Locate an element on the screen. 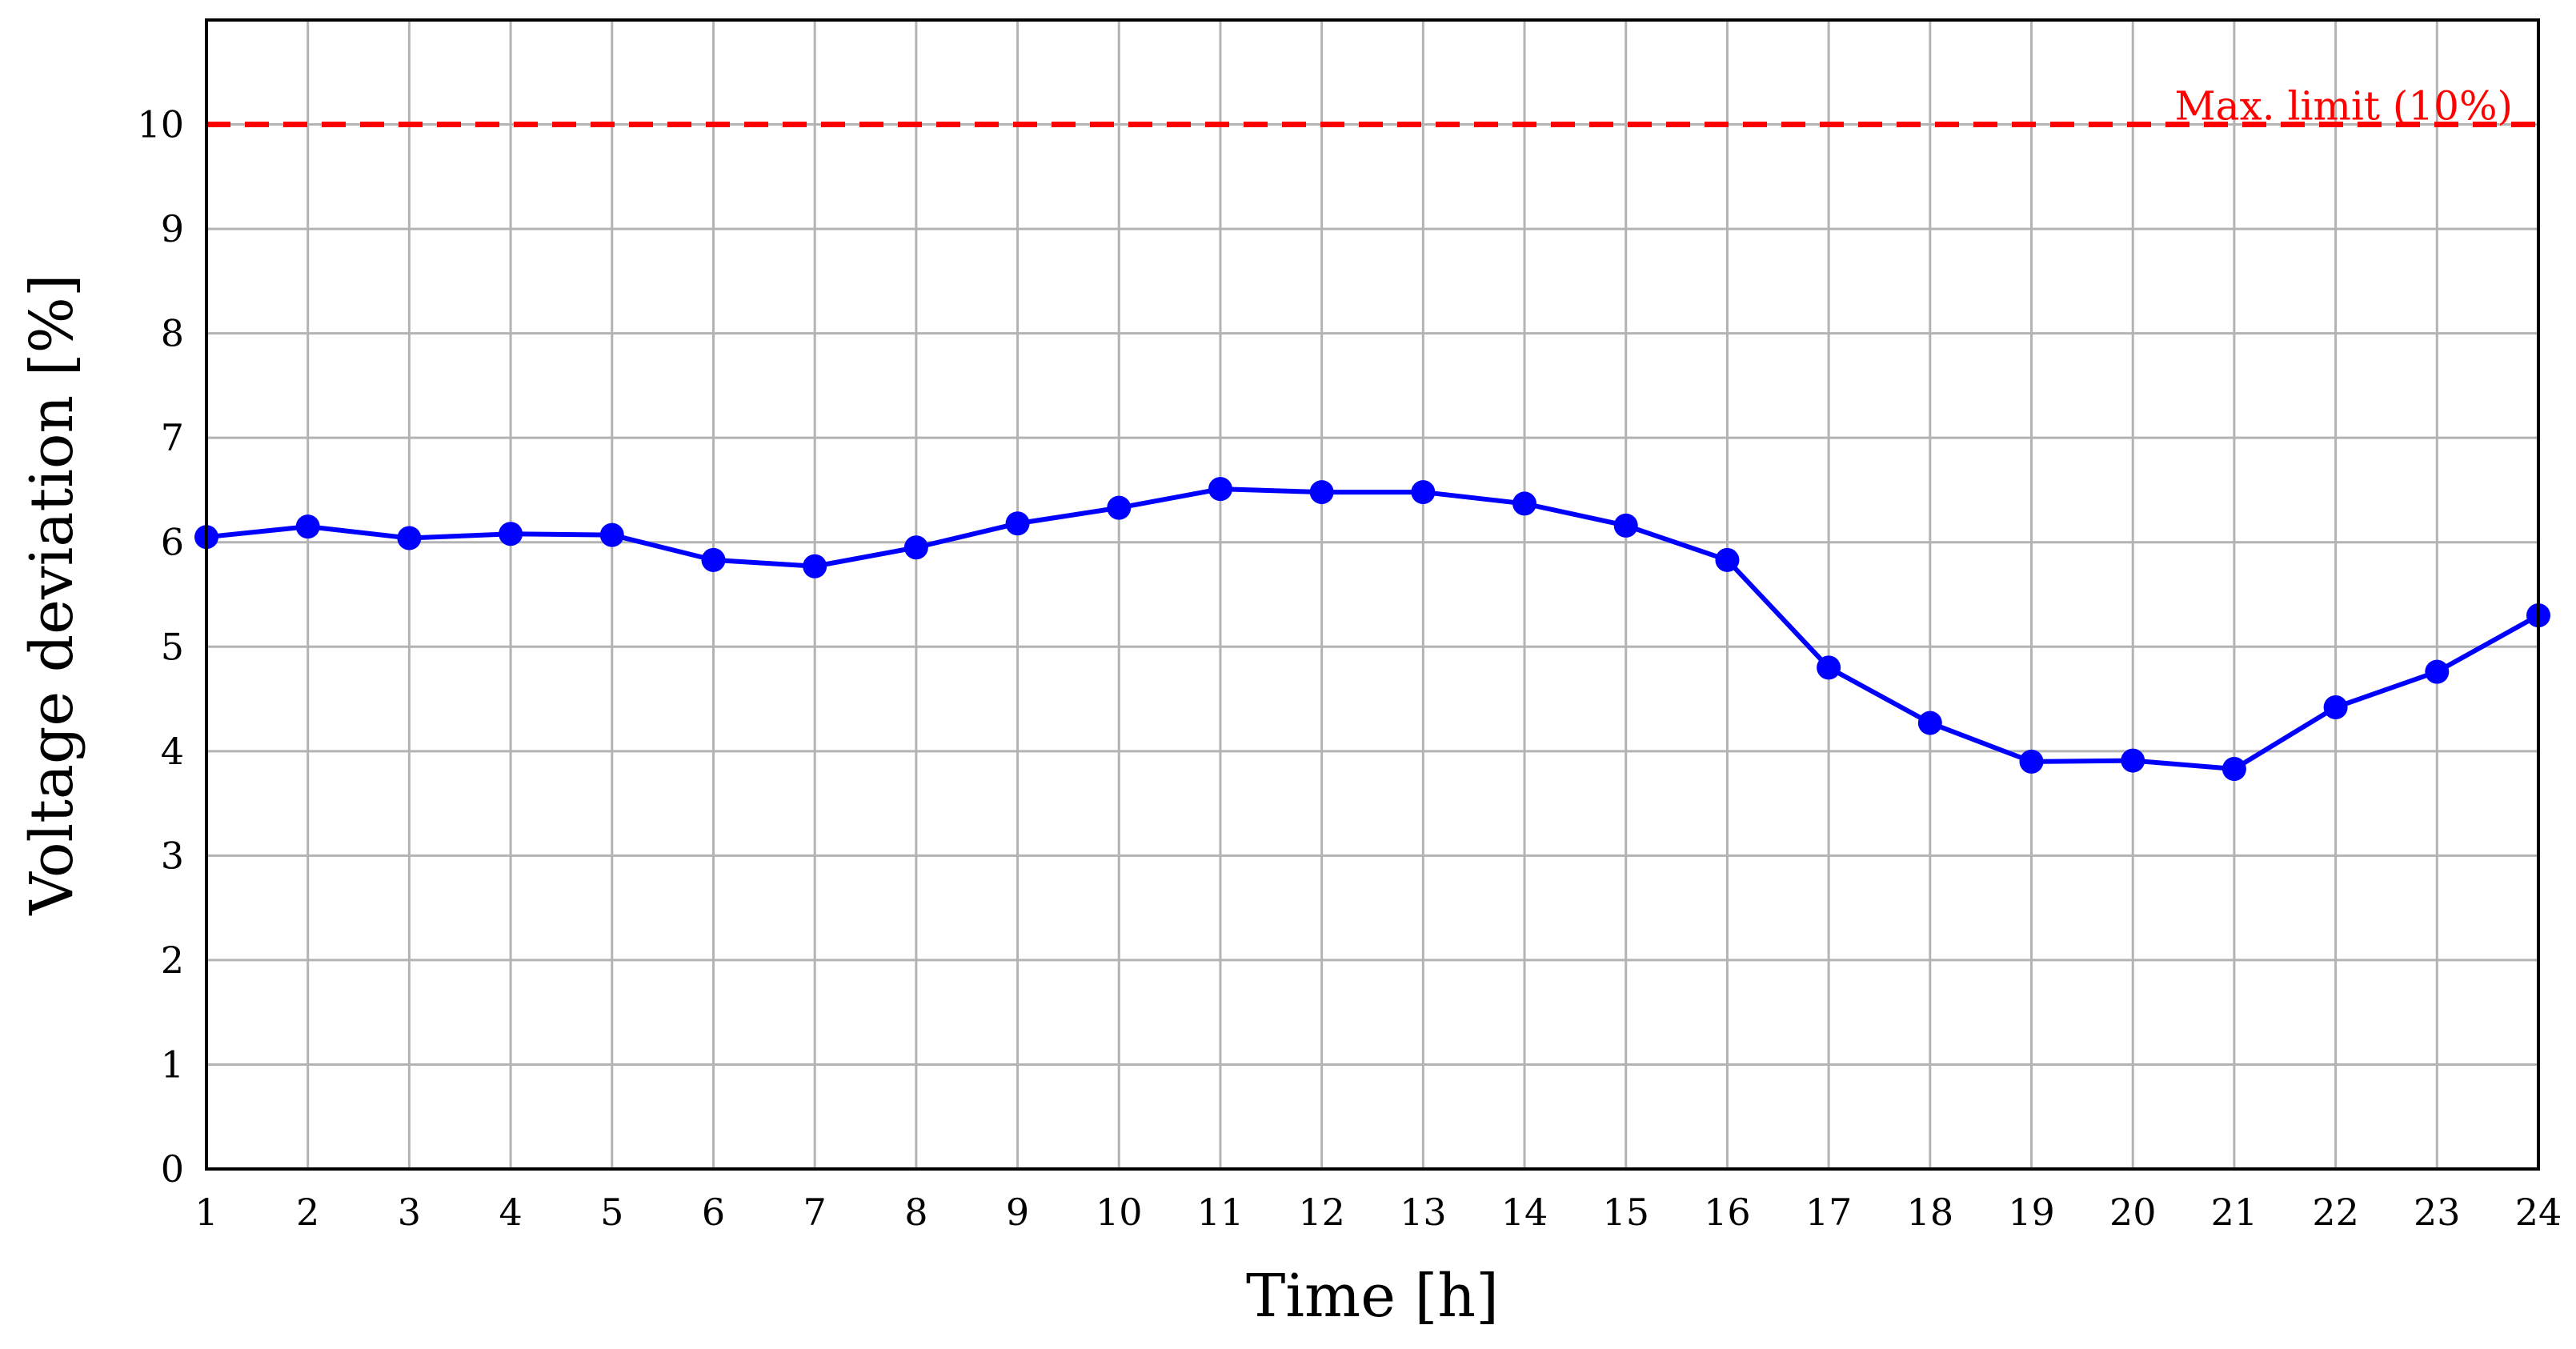 Image resolution: width=2576 pixels, height=1349 pixels. x-tick-label: 16 is located at coordinates (1727, 1212).